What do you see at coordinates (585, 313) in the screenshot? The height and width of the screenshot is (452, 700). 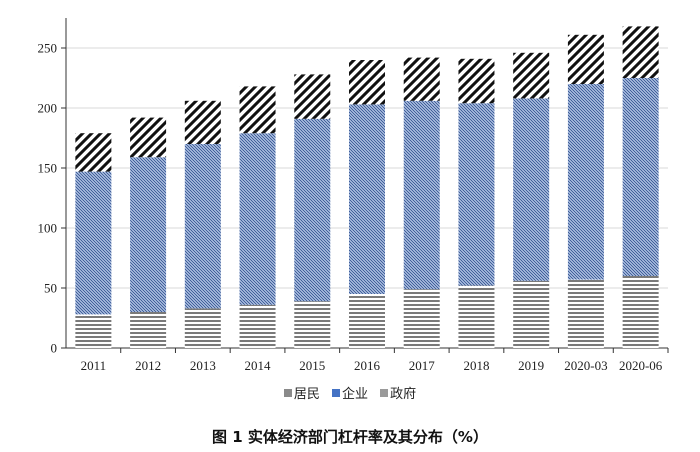 I see `bar-居民-2020-03` at bounding box center [585, 313].